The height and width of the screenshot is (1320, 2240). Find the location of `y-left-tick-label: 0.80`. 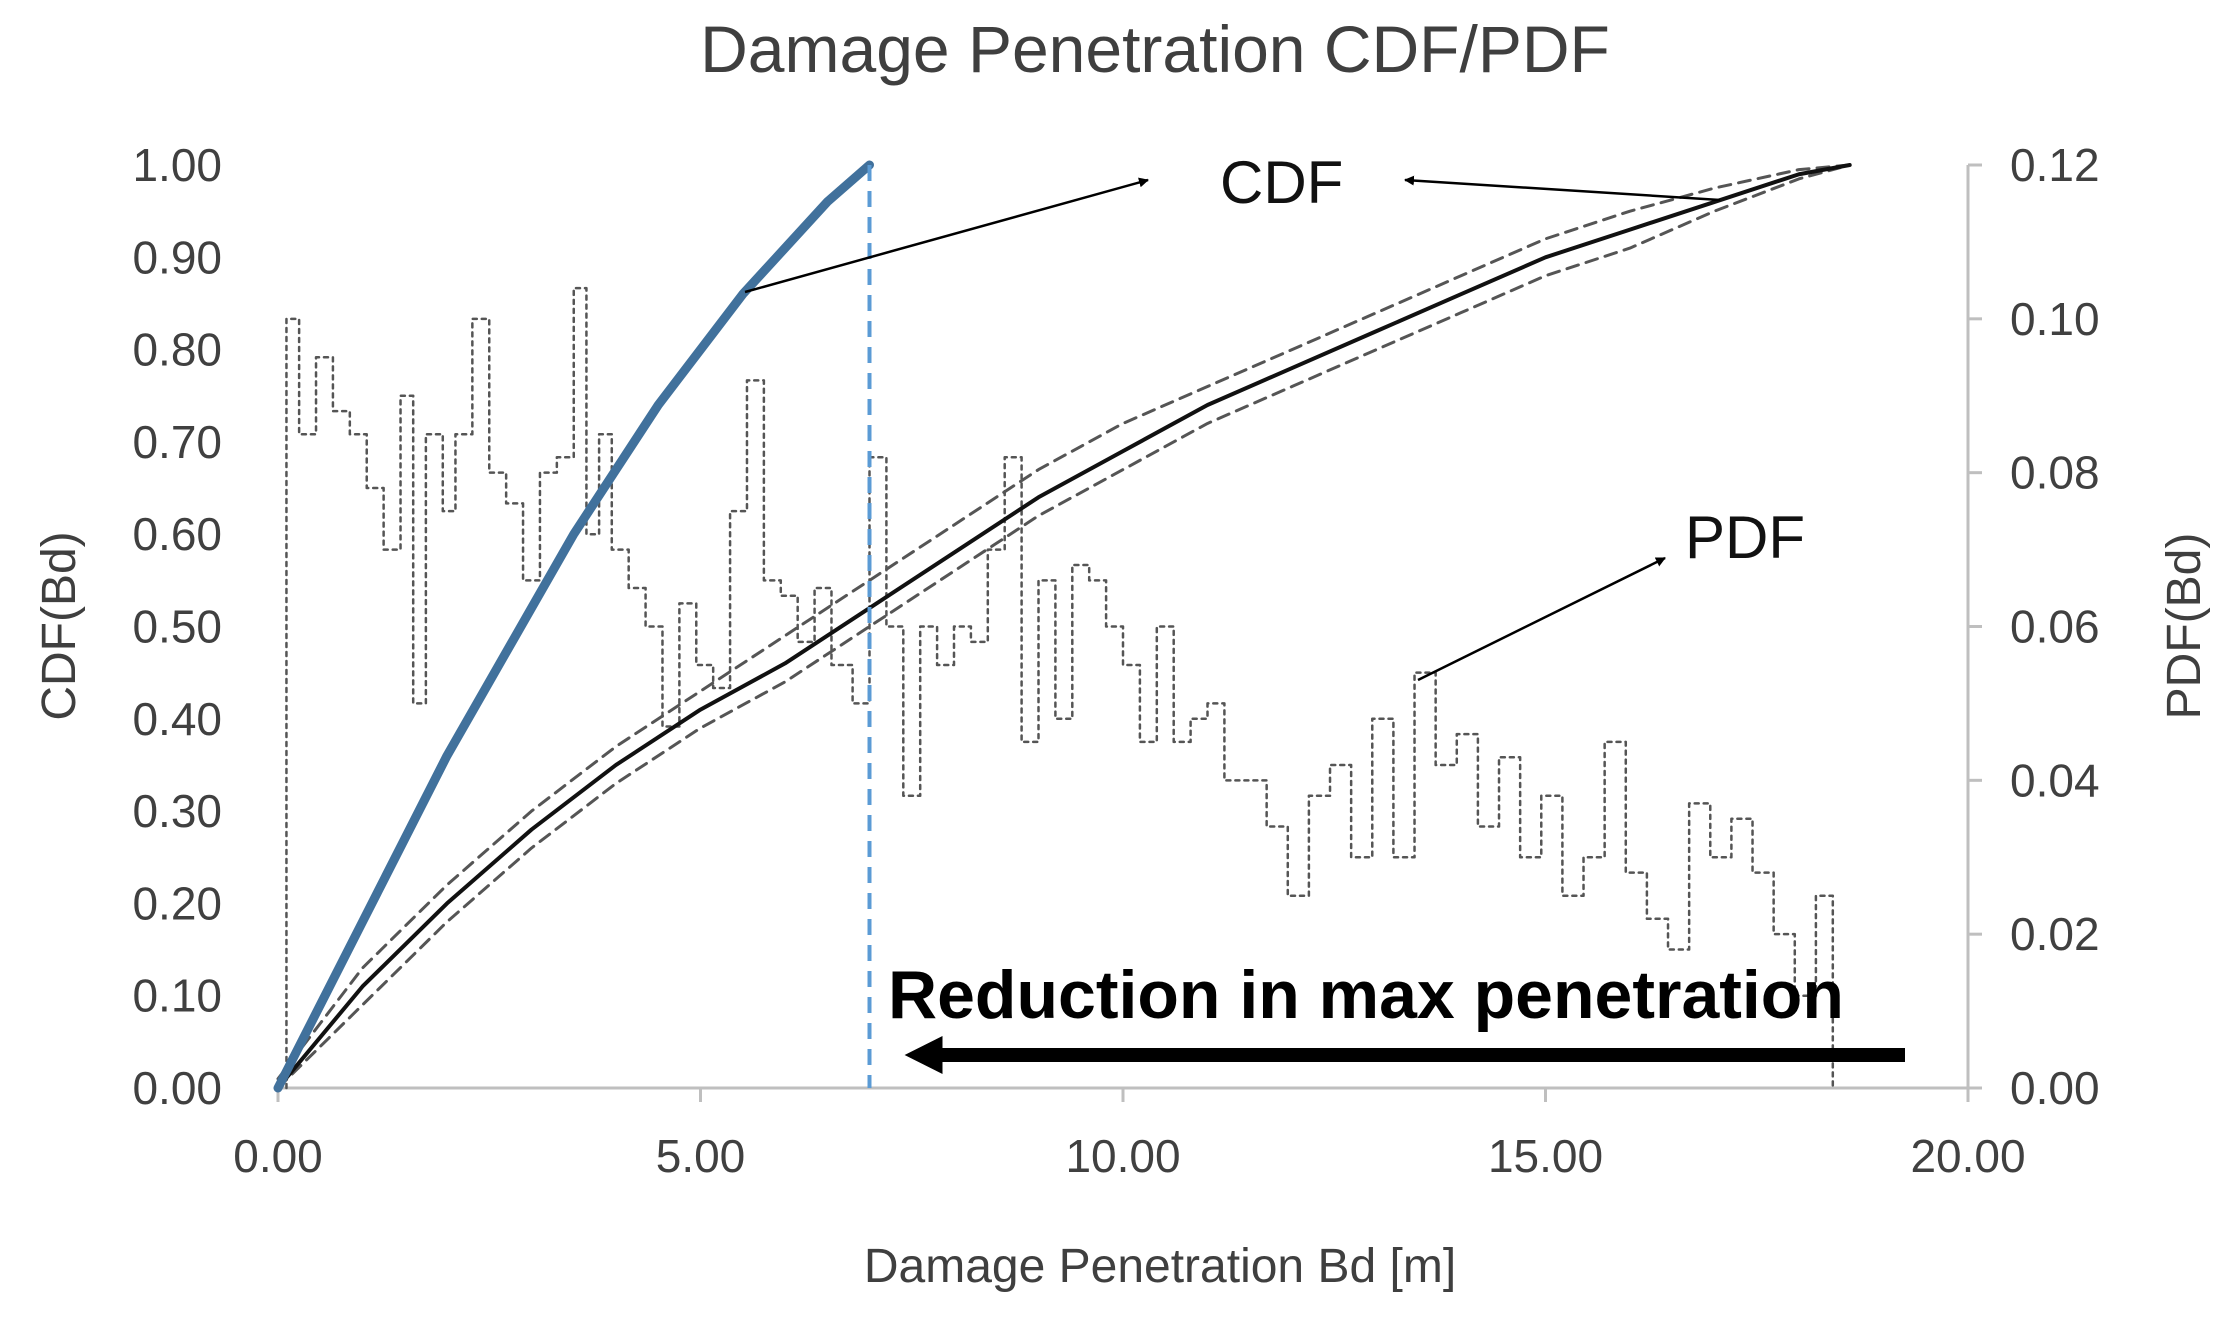

y-left-tick-label: 0.80 is located at coordinates (177, 350).